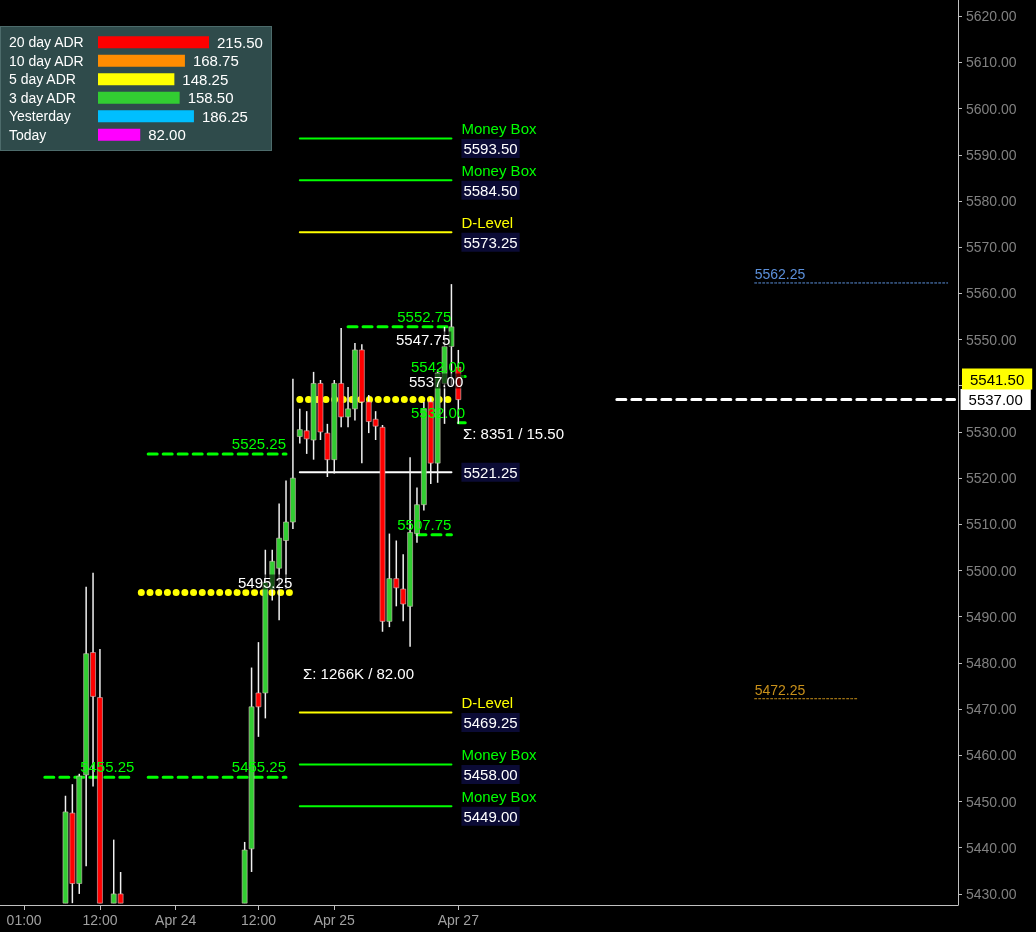 The width and height of the screenshot is (1036, 932). I want to click on y-tick-label: 5430.00, so click(991, 893).